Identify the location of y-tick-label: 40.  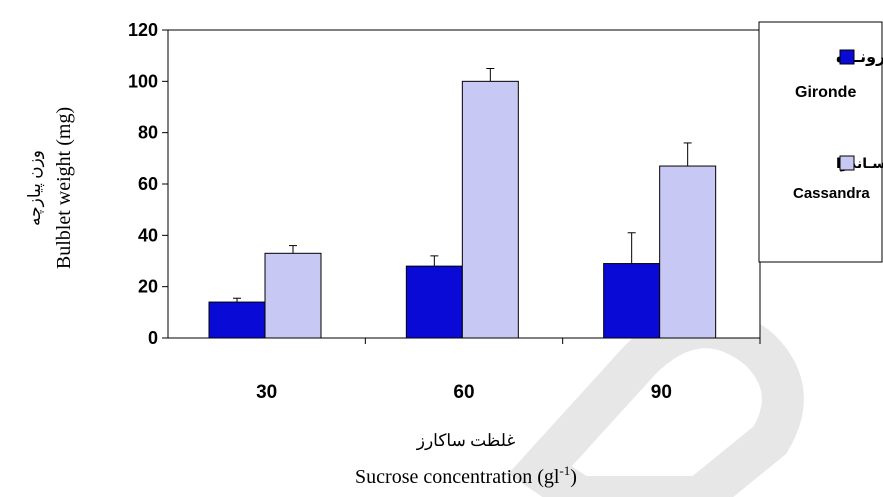
(148, 235).